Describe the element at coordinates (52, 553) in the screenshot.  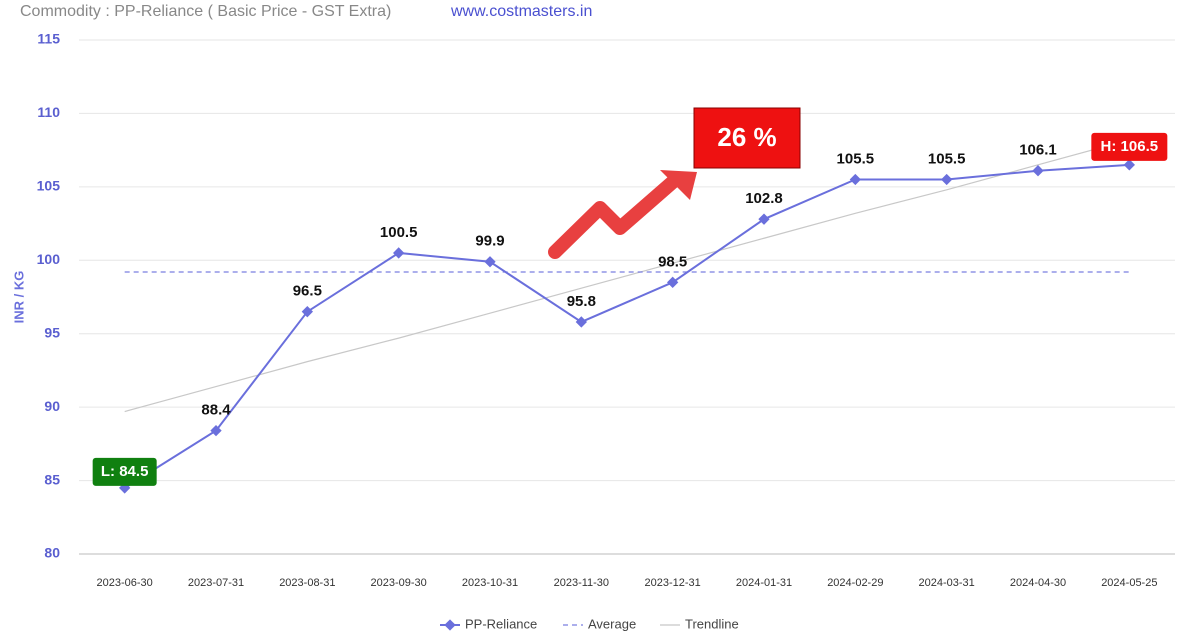
I see `y-tick-label: 80` at that location.